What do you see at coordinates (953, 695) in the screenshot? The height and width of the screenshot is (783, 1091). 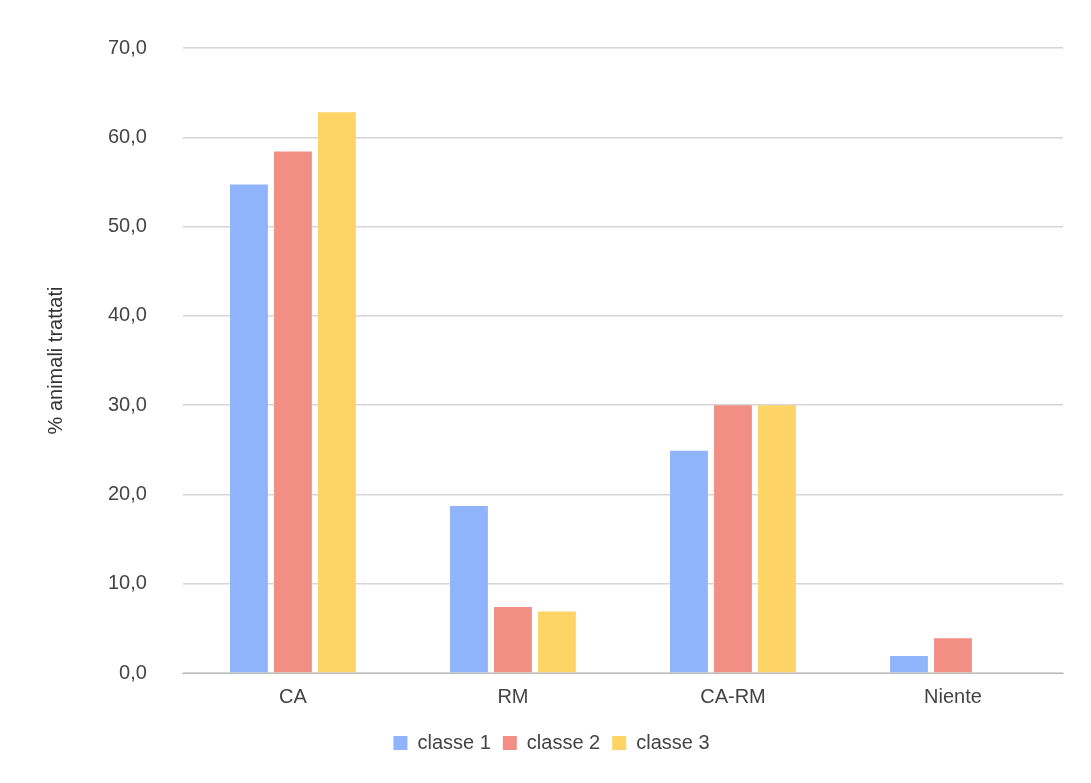 I see `x-tick-label: Niente` at bounding box center [953, 695].